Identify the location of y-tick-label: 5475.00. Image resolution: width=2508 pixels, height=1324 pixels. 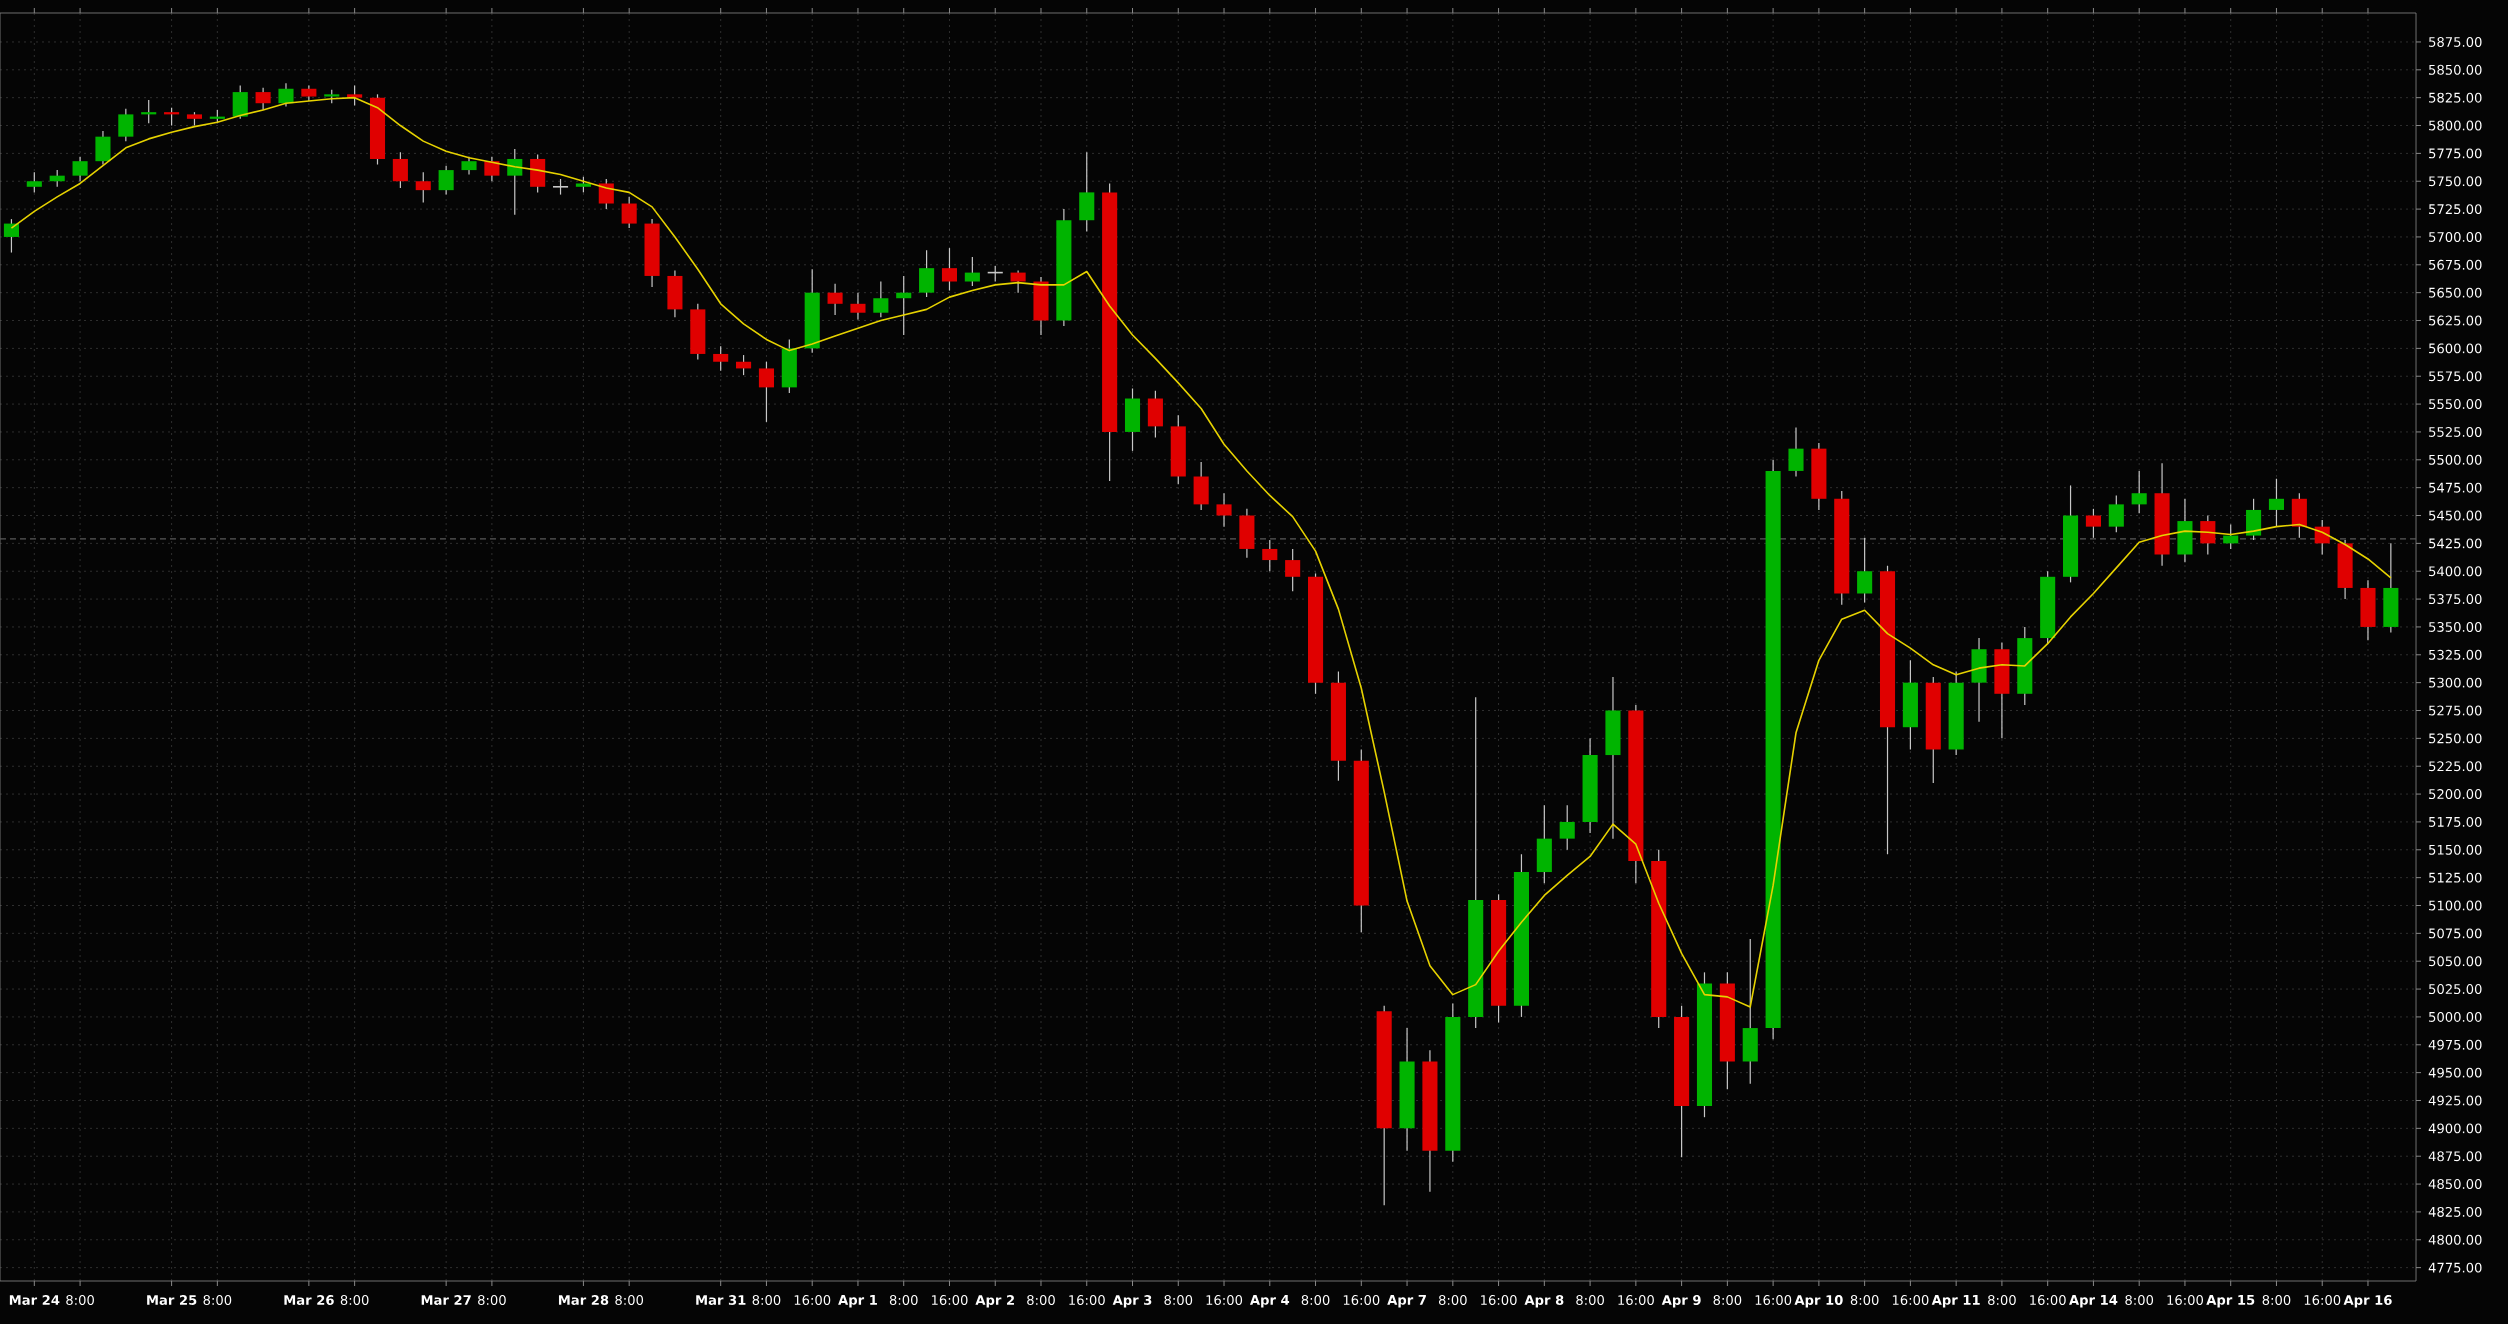
(2455, 487).